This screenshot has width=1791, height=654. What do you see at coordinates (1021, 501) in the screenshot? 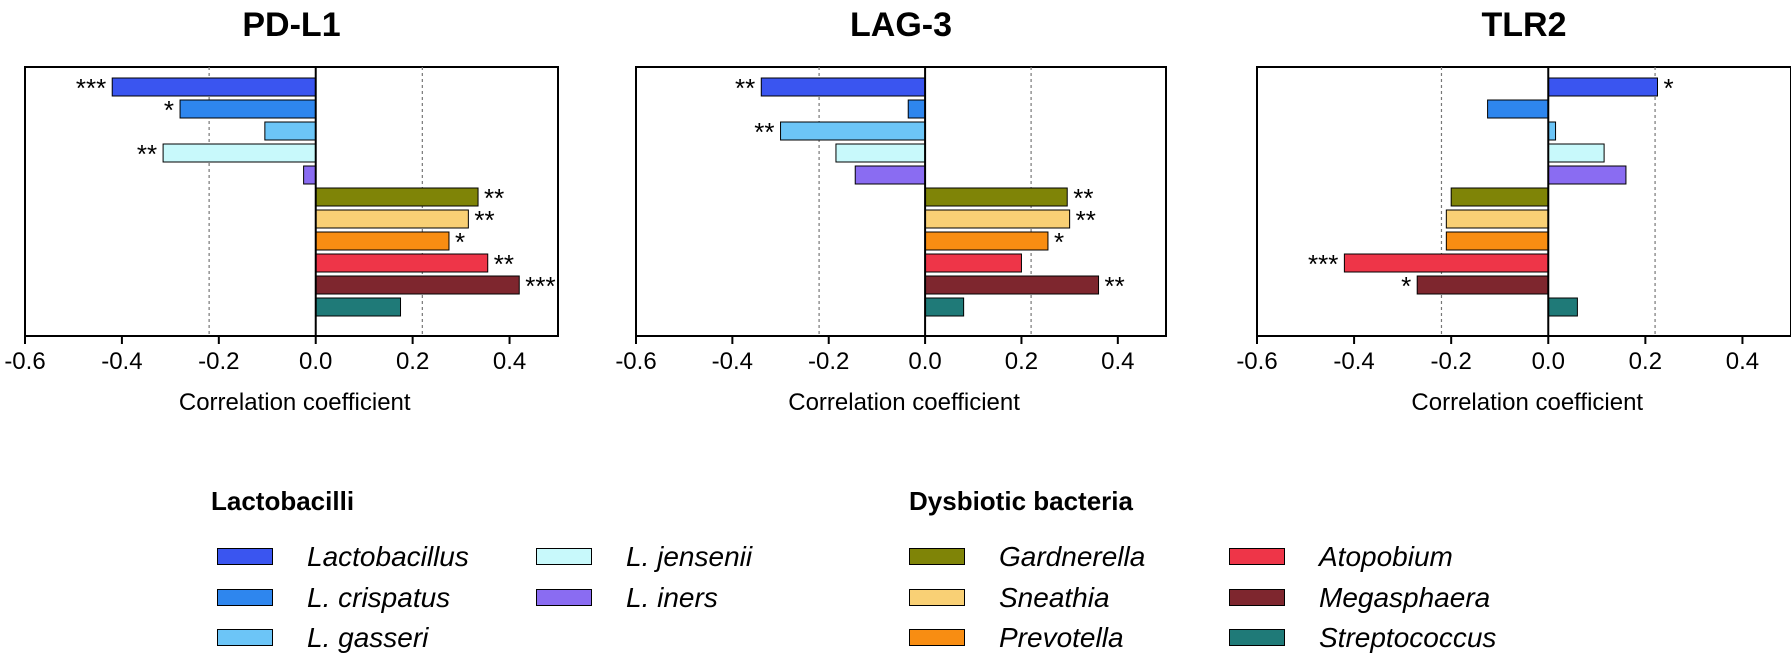
I see `legend-title-dysbiotic: Dysbiotic bacteria` at bounding box center [1021, 501].